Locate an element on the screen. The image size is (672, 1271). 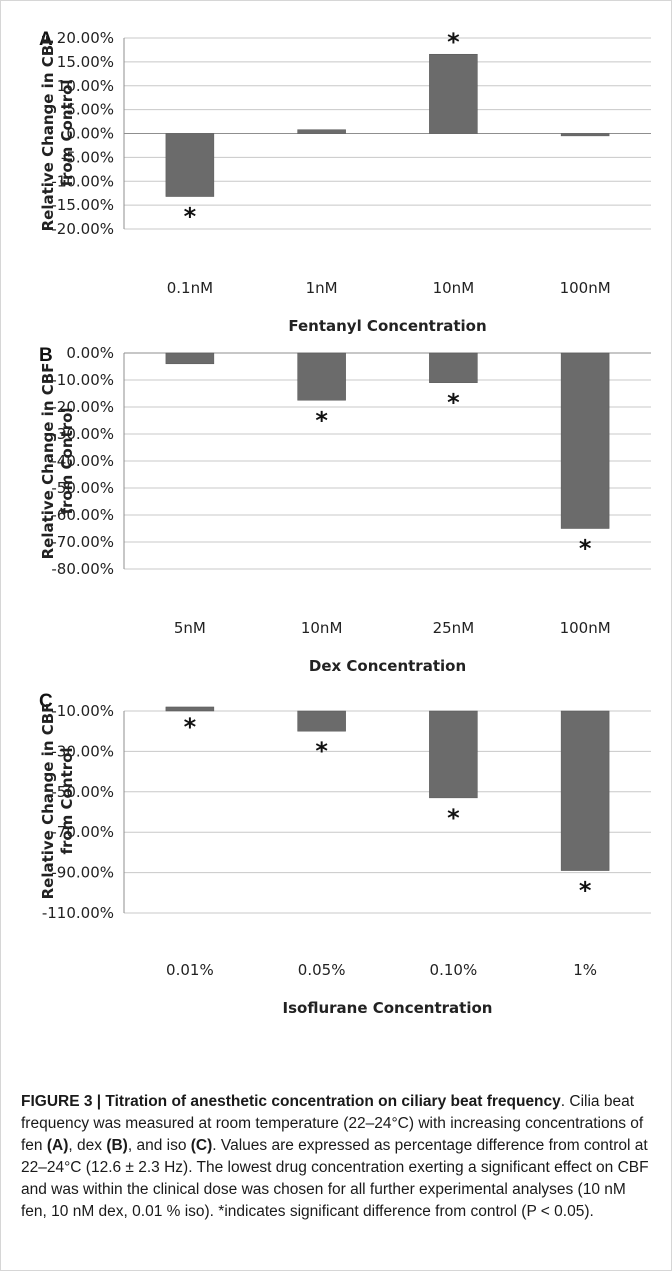
x-tick-label: 0.1nM is located at coordinates (190, 288).